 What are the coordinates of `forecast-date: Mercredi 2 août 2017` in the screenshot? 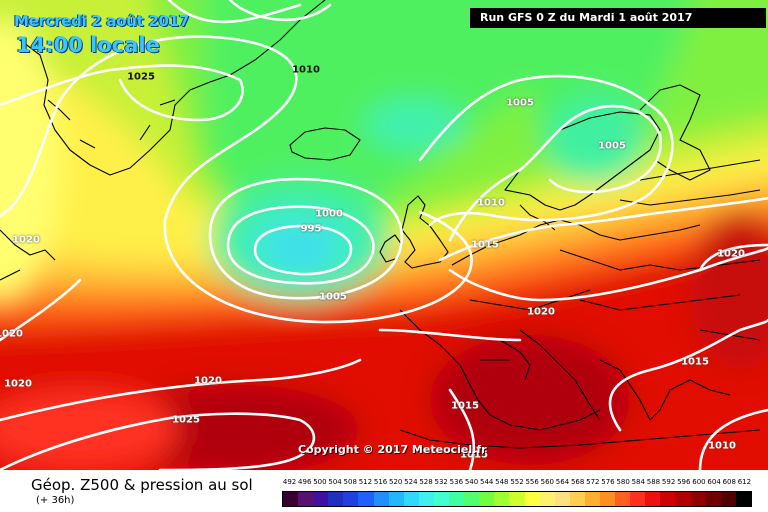 It's located at (101, 21).